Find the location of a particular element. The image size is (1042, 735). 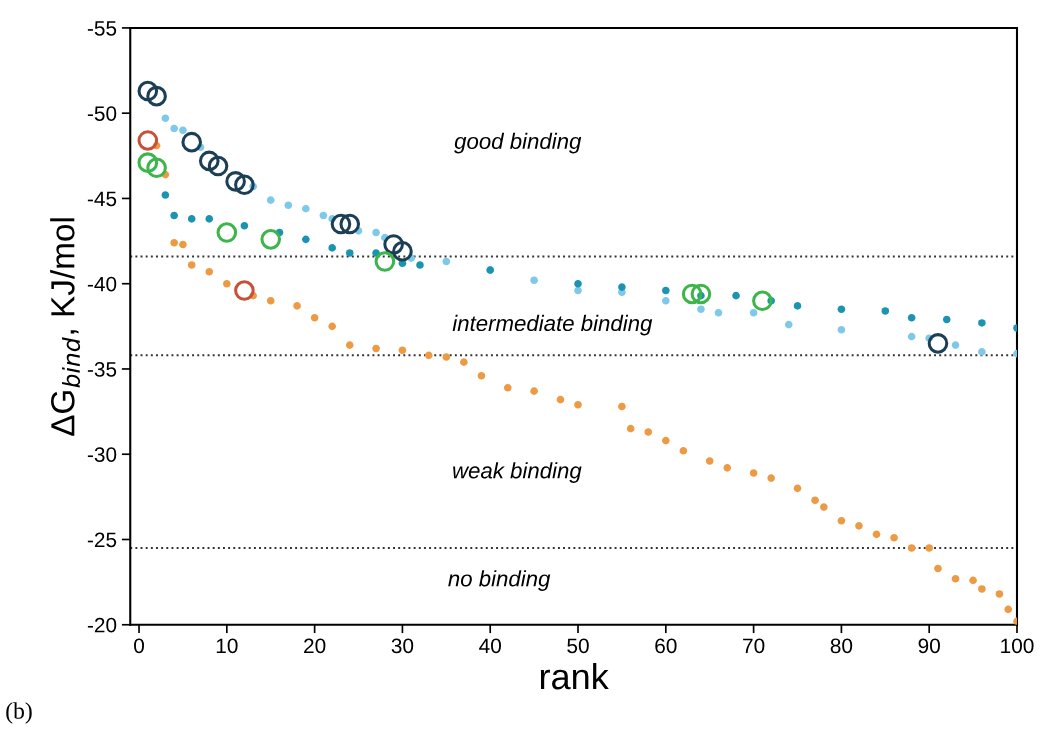

x-tick-label: 80 is located at coordinates (841, 646).